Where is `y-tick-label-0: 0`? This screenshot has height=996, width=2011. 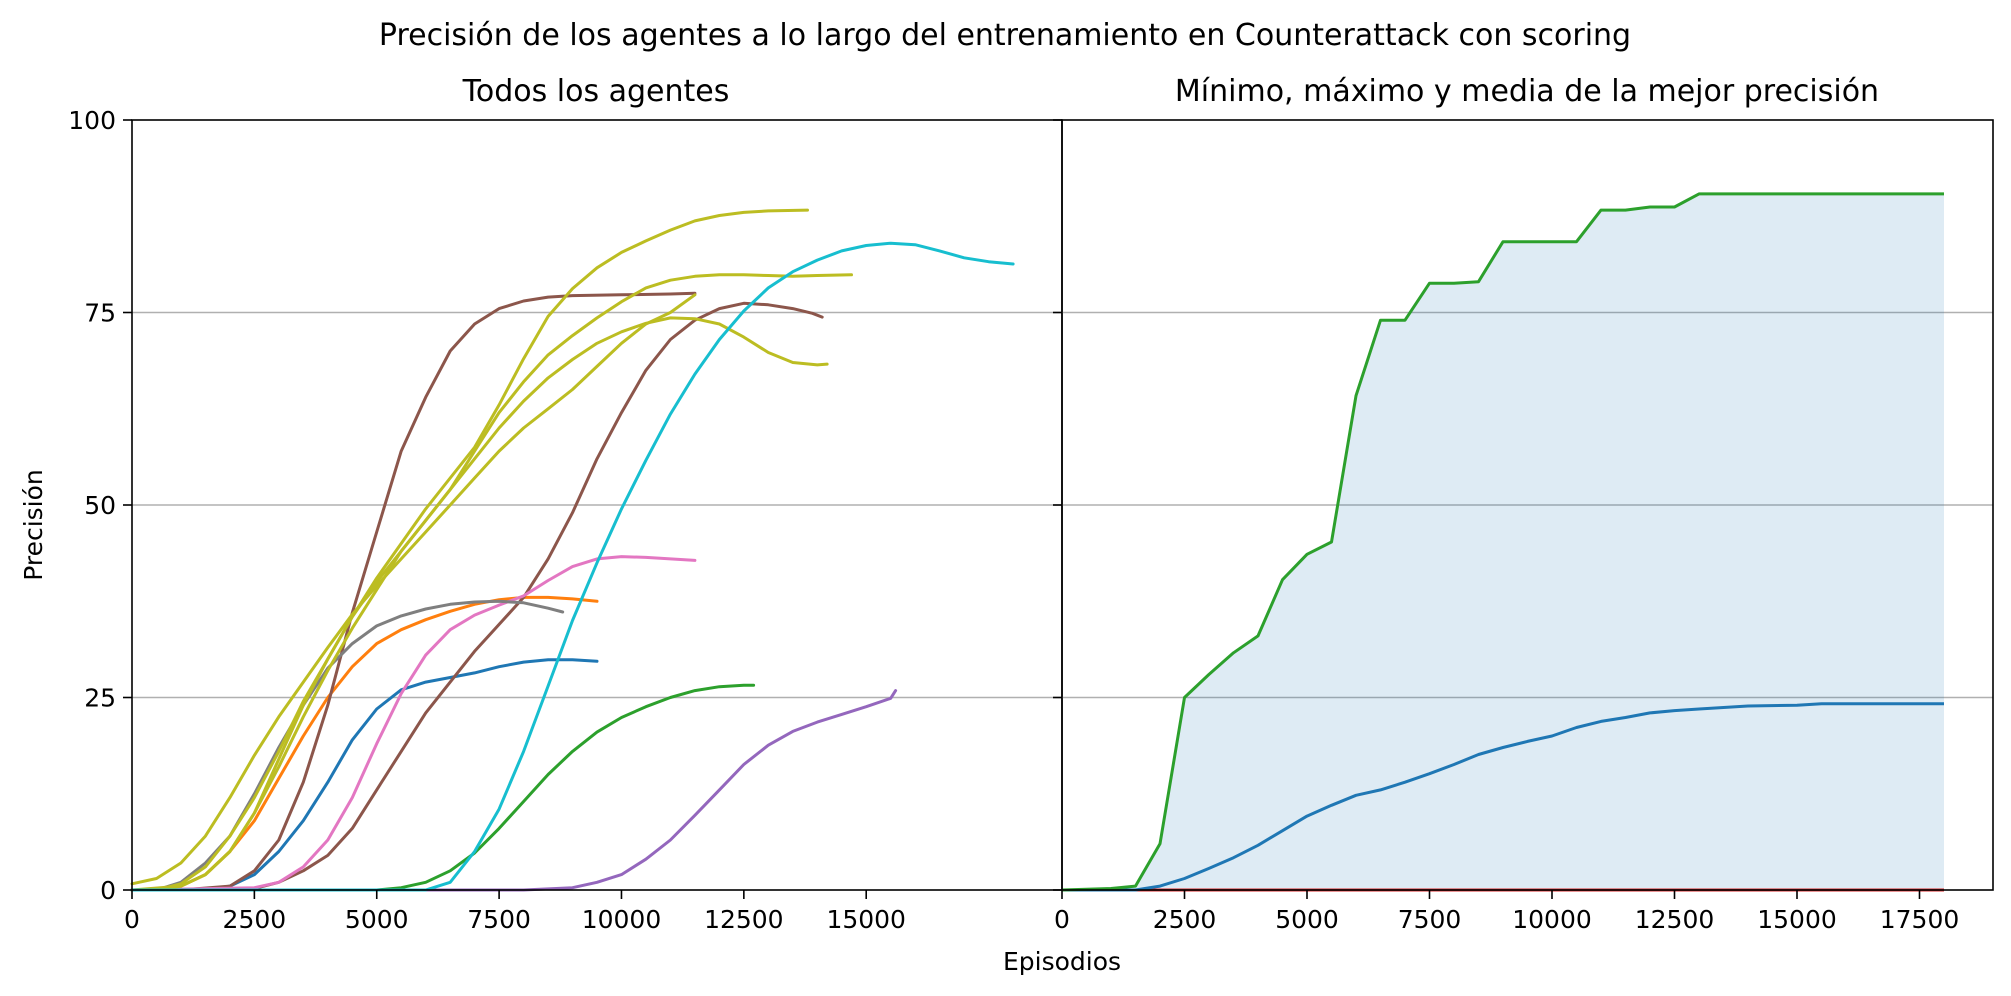
y-tick-label-0: 0 is located at coordinates (108, 890).